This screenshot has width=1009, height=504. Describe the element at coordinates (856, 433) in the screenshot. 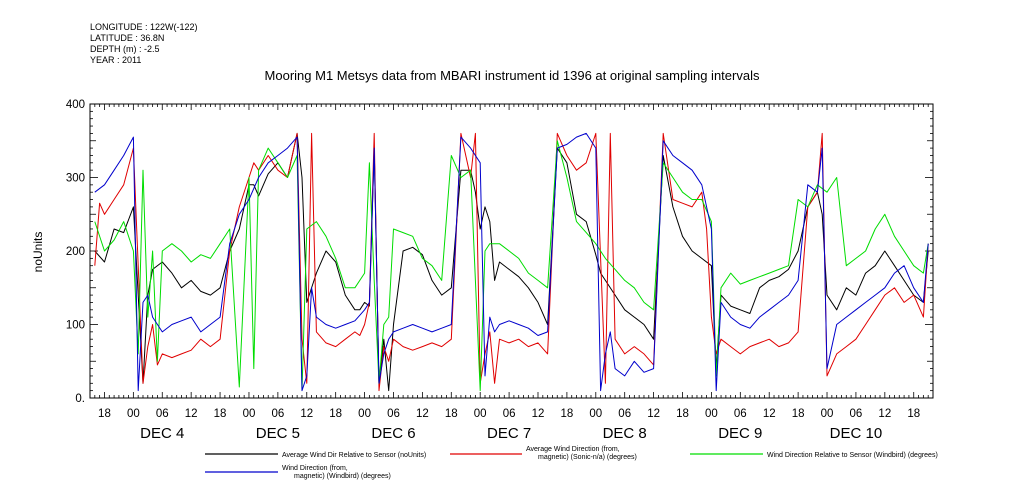

I see `x-day-label: DEC 10` at that location.